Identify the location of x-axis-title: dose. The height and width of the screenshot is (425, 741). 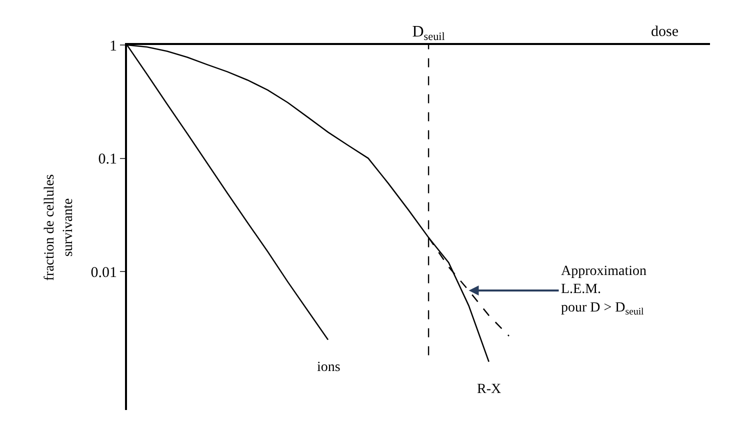
(665, 32).